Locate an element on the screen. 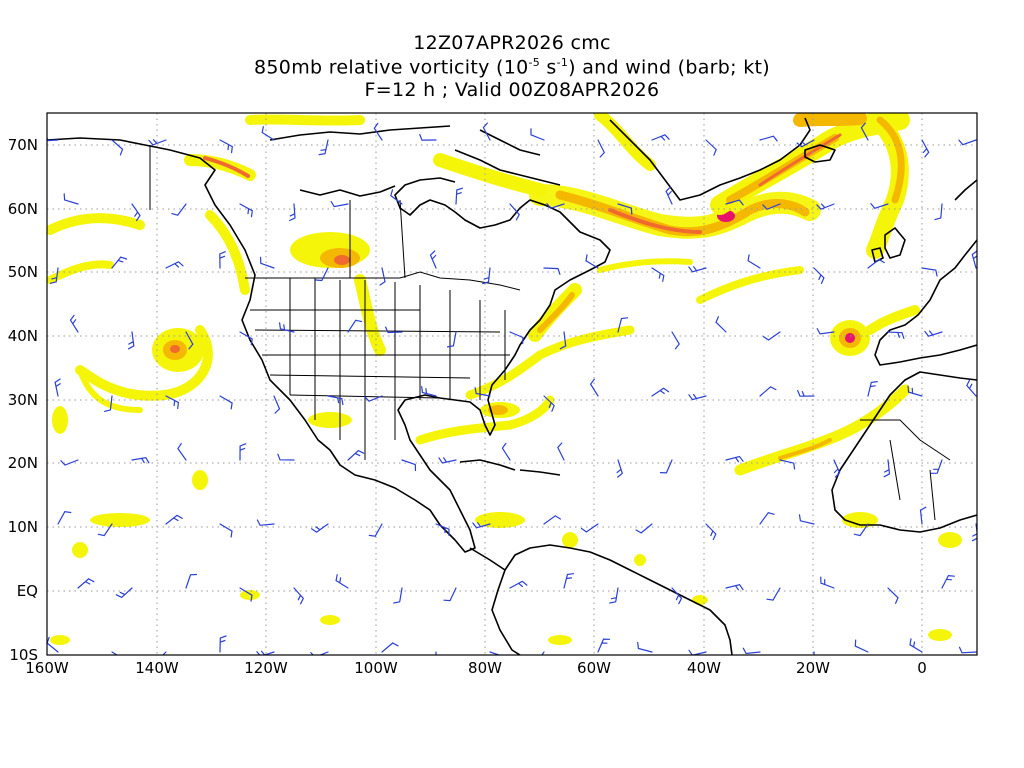 Image resolution: width=1024 pixels, height=768 pixels. coast-europe-africa is located at coordinates (925, 302).